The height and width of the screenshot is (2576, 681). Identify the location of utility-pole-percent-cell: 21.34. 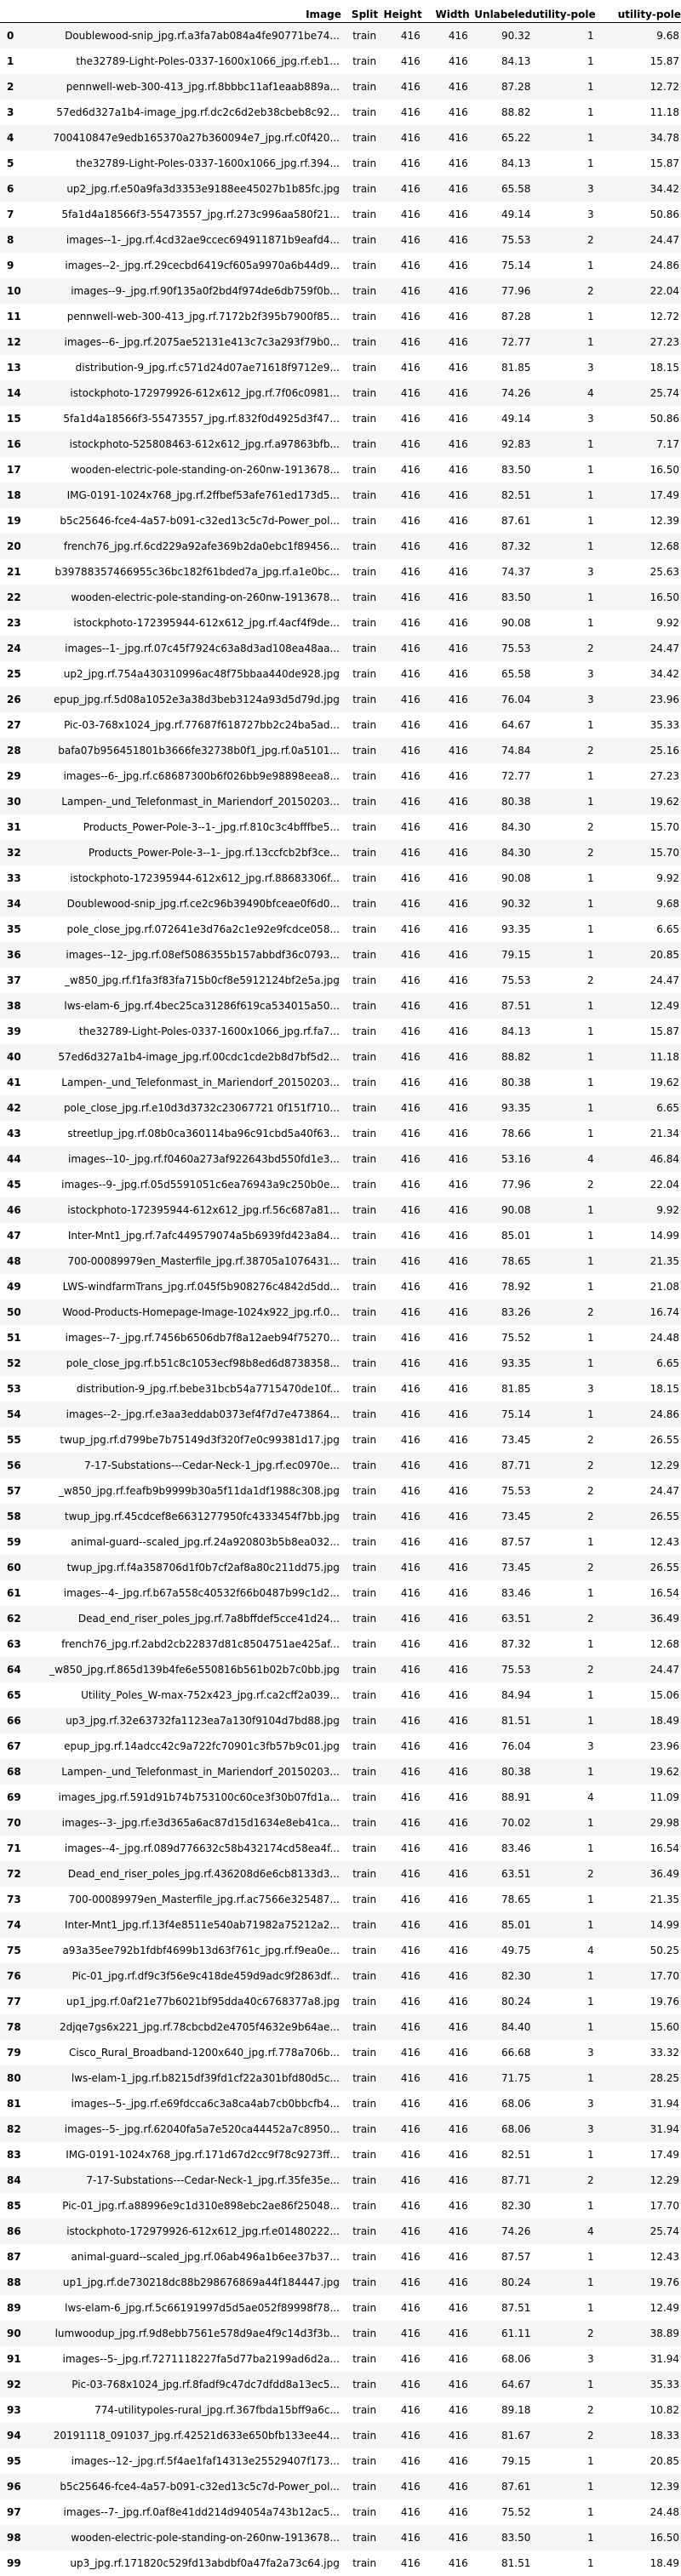
(638, 1133).